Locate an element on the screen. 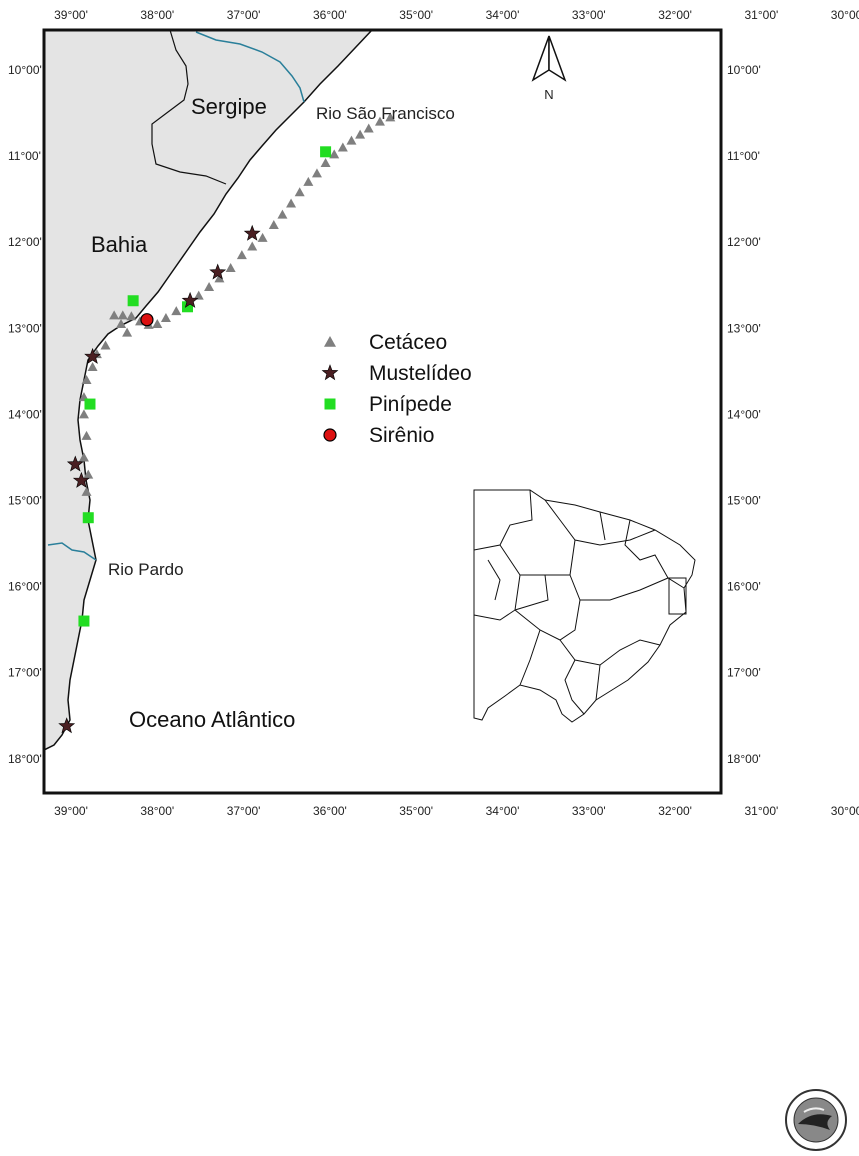  institute-logo is located at coordinates (816, 1120).